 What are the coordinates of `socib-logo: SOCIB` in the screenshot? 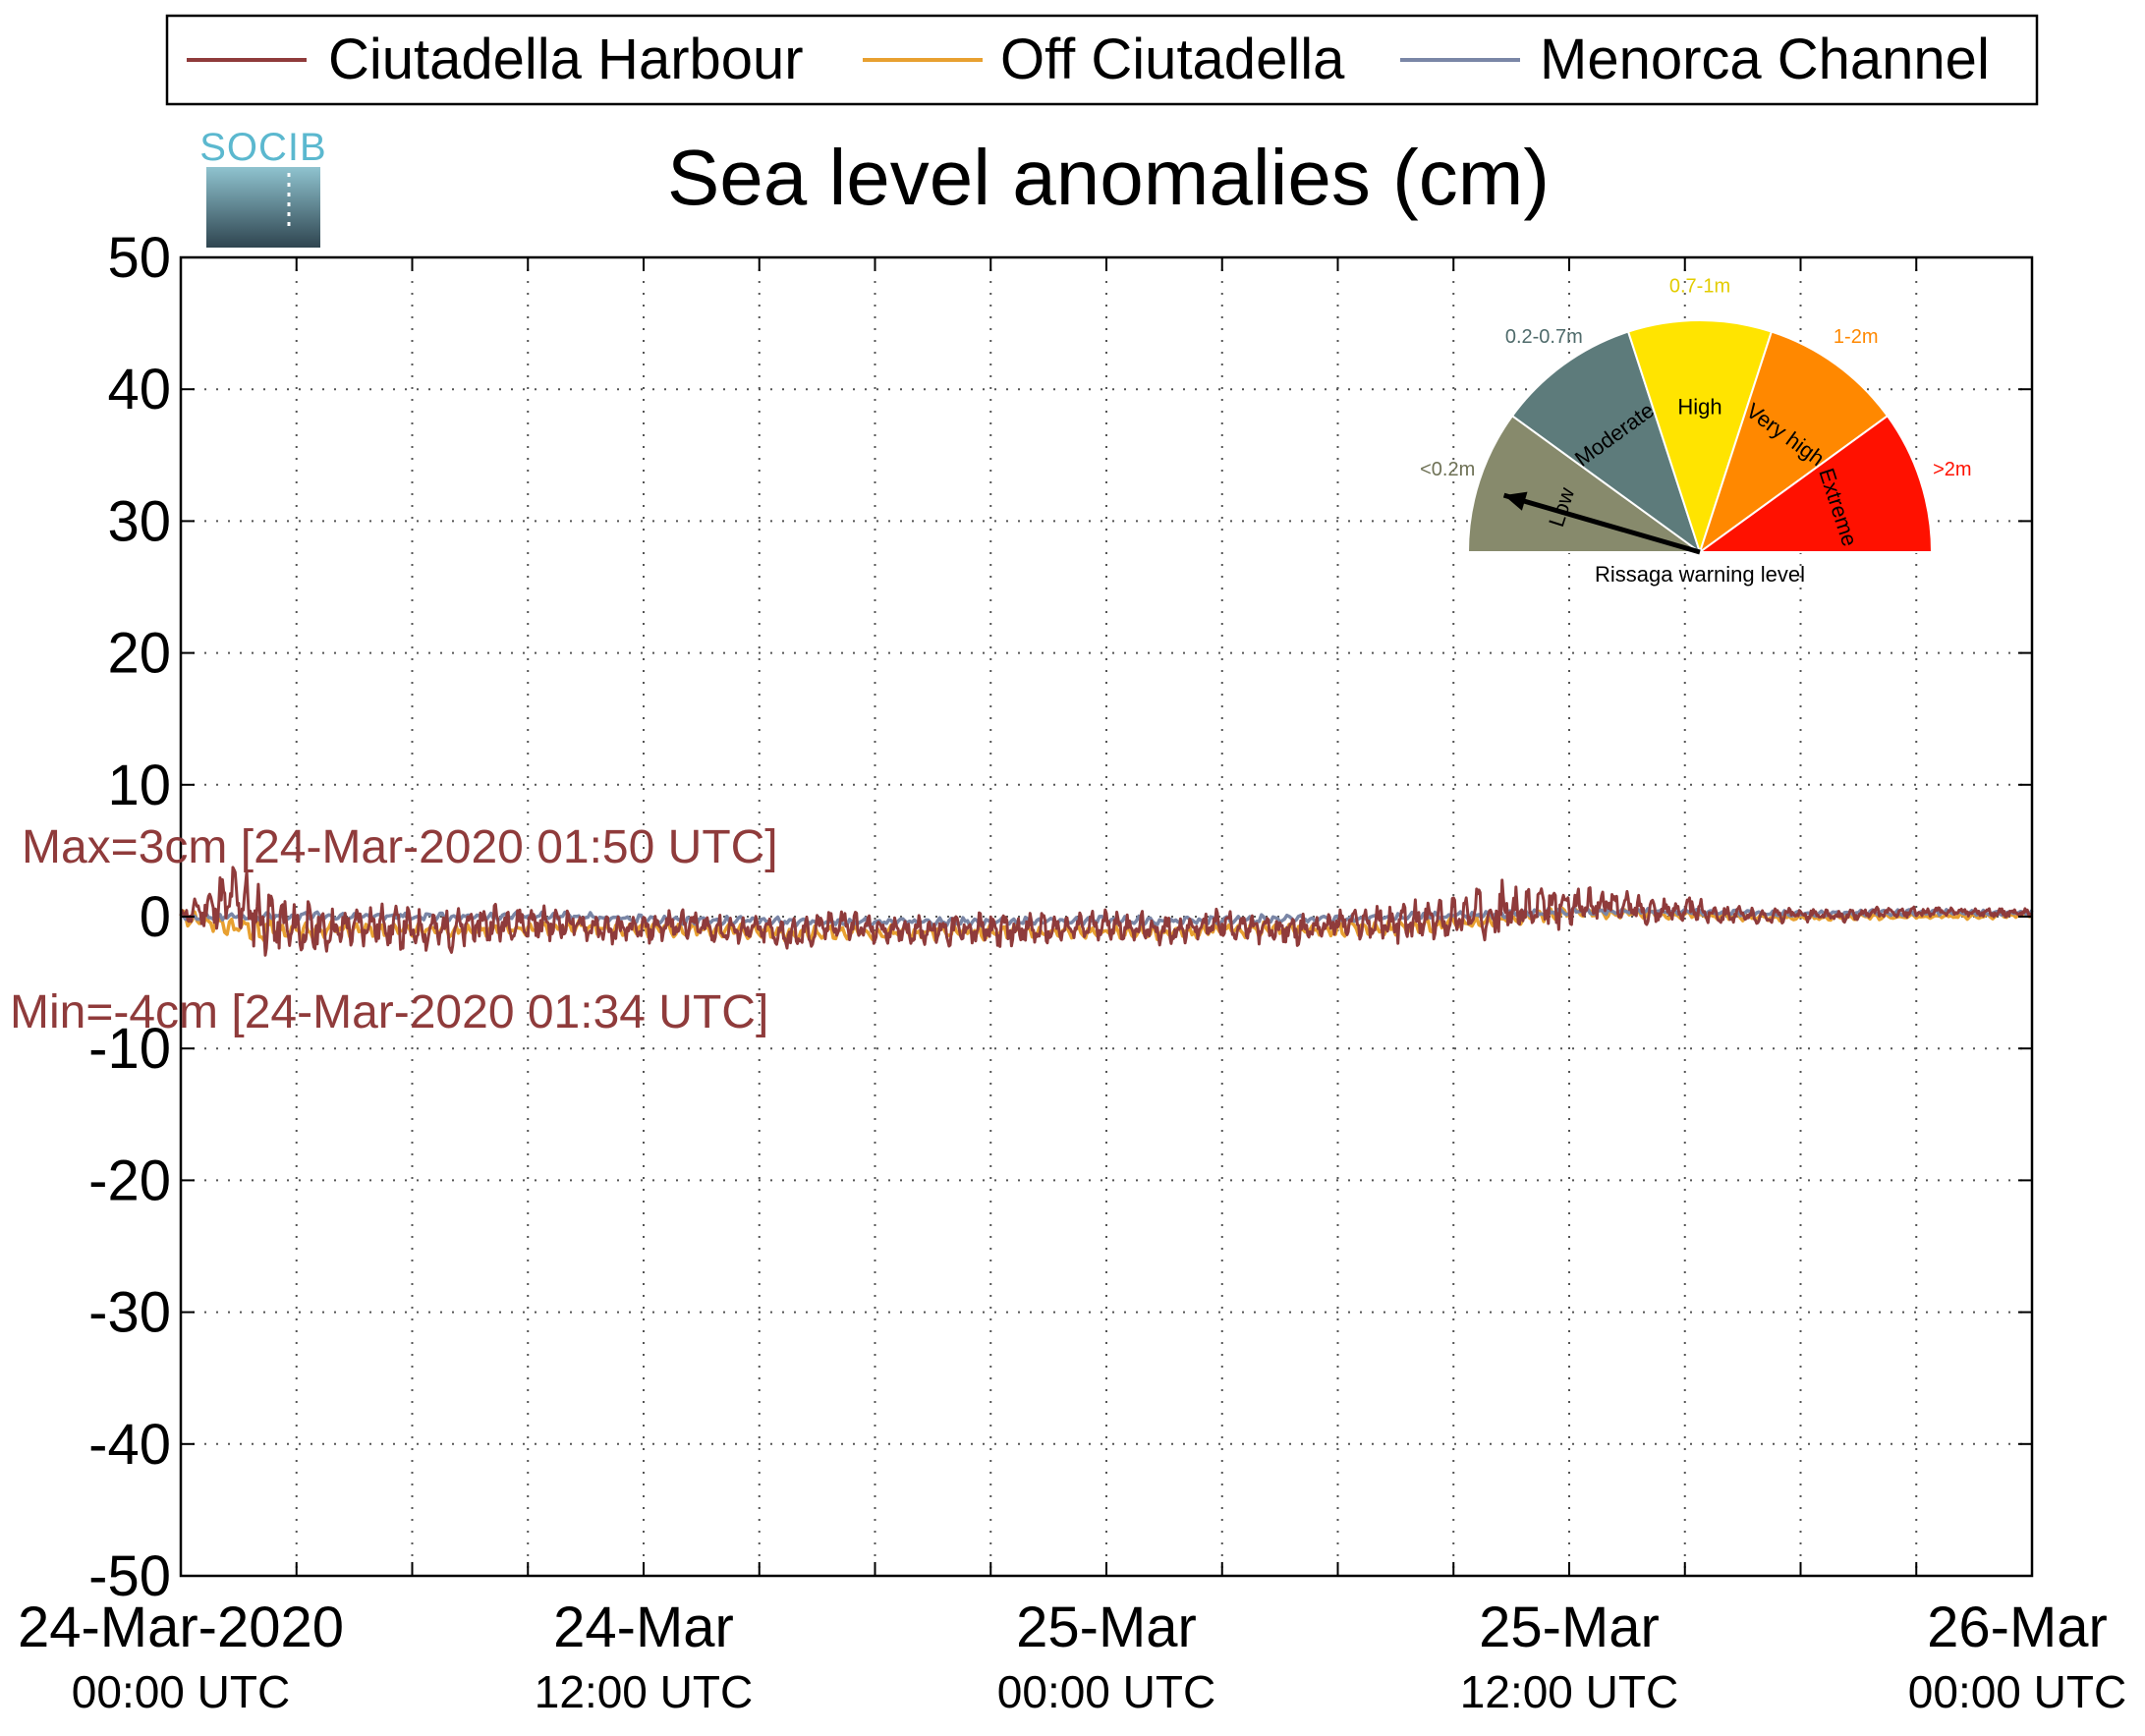 It's located at (262, 187).